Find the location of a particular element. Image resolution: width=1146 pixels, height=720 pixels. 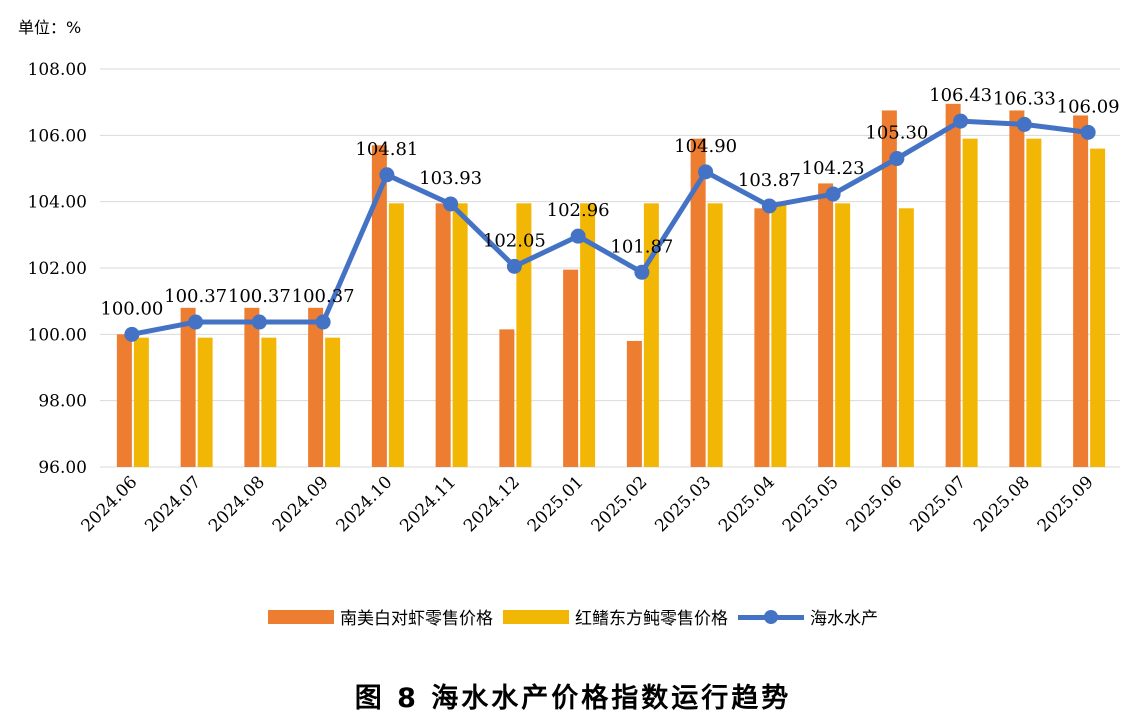

data-label: 104.23 is located at coordinates (833, 168).